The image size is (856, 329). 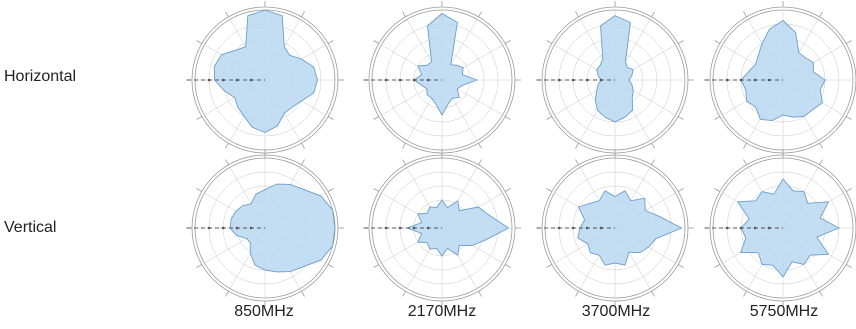 What do you see at coordinates (264, 311) in the screenshot?
I see `column-label-850mhz: 850MHz` at bounding box center [264, 311].